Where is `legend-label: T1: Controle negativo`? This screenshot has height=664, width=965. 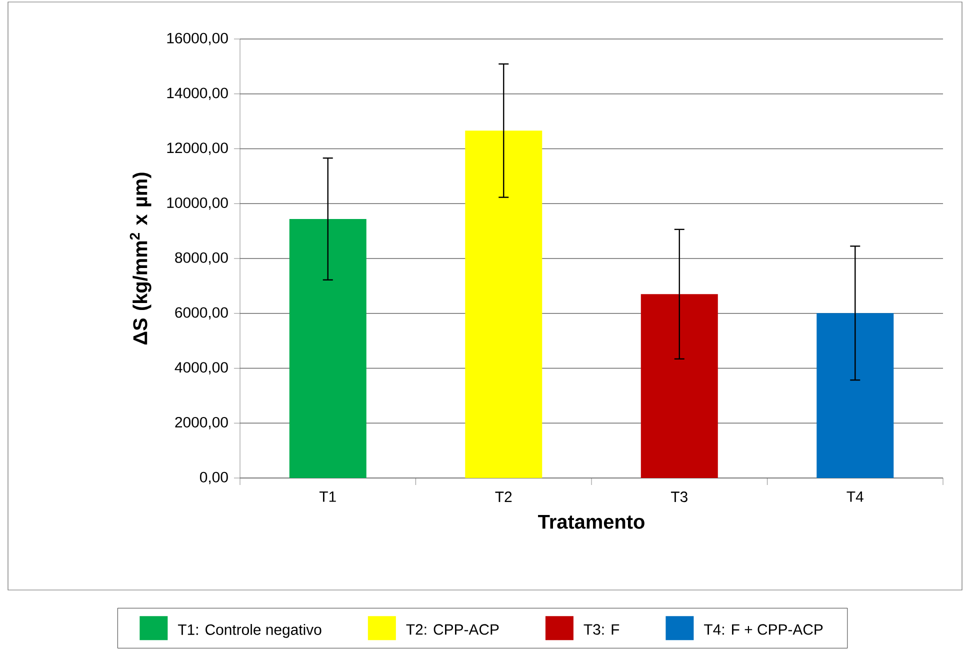 legend-label: T1: Controle negativo is located at coordinates (250, 631).